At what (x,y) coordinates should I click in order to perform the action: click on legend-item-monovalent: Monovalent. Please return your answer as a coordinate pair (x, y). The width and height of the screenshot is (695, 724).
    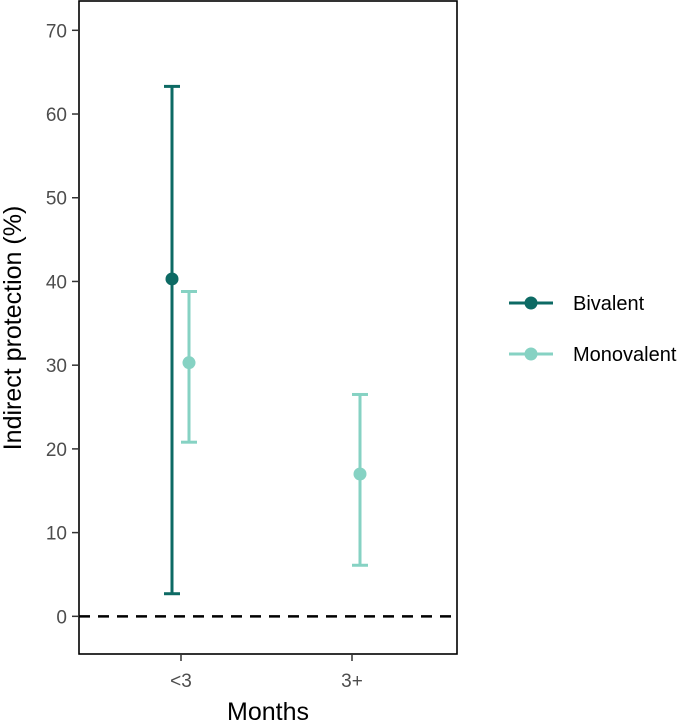
    Looking at the image, I should click on (593, 355).